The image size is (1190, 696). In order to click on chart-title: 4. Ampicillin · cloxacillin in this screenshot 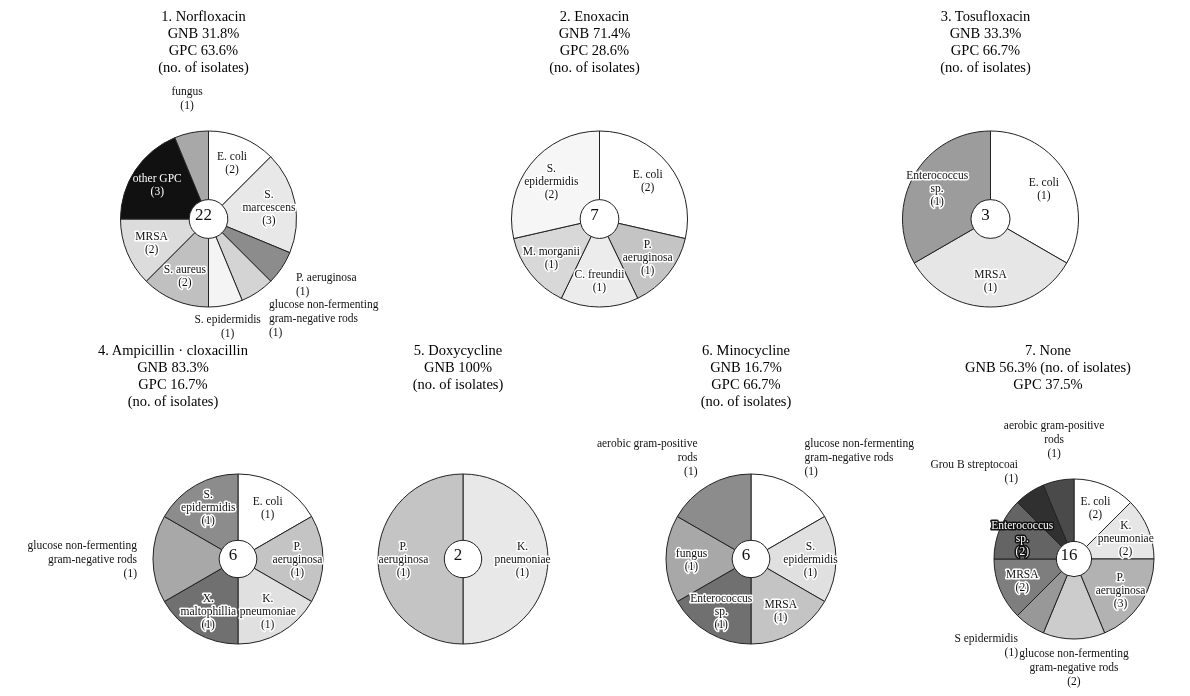, I will do `click(173, 350)`.